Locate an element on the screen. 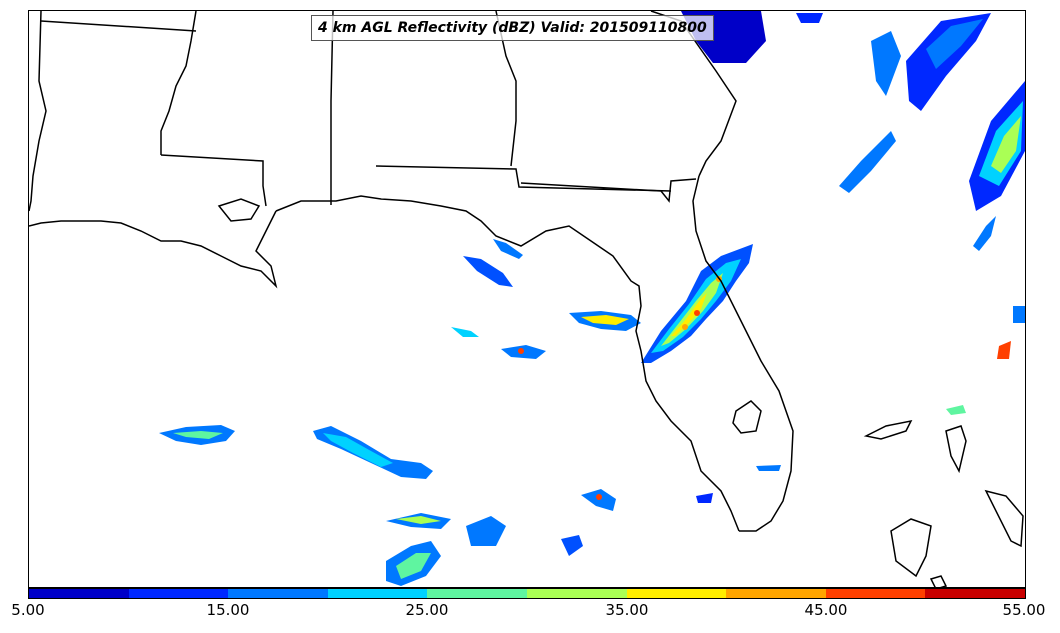 This screenshot has height=633, width=1060. state-line-la-ms-south is located at coordinates (213, 180).